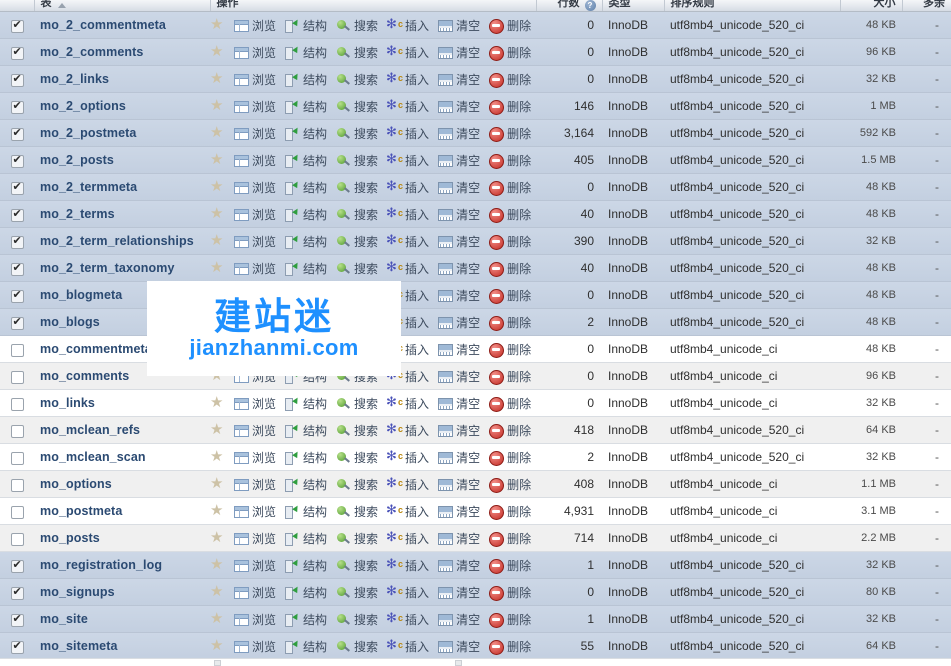 This screenshot has width=951, height=666. Describe the element at coordinates (92, 52) in the screenshot. I see `table-name-link: mo_2_comments` at that location.